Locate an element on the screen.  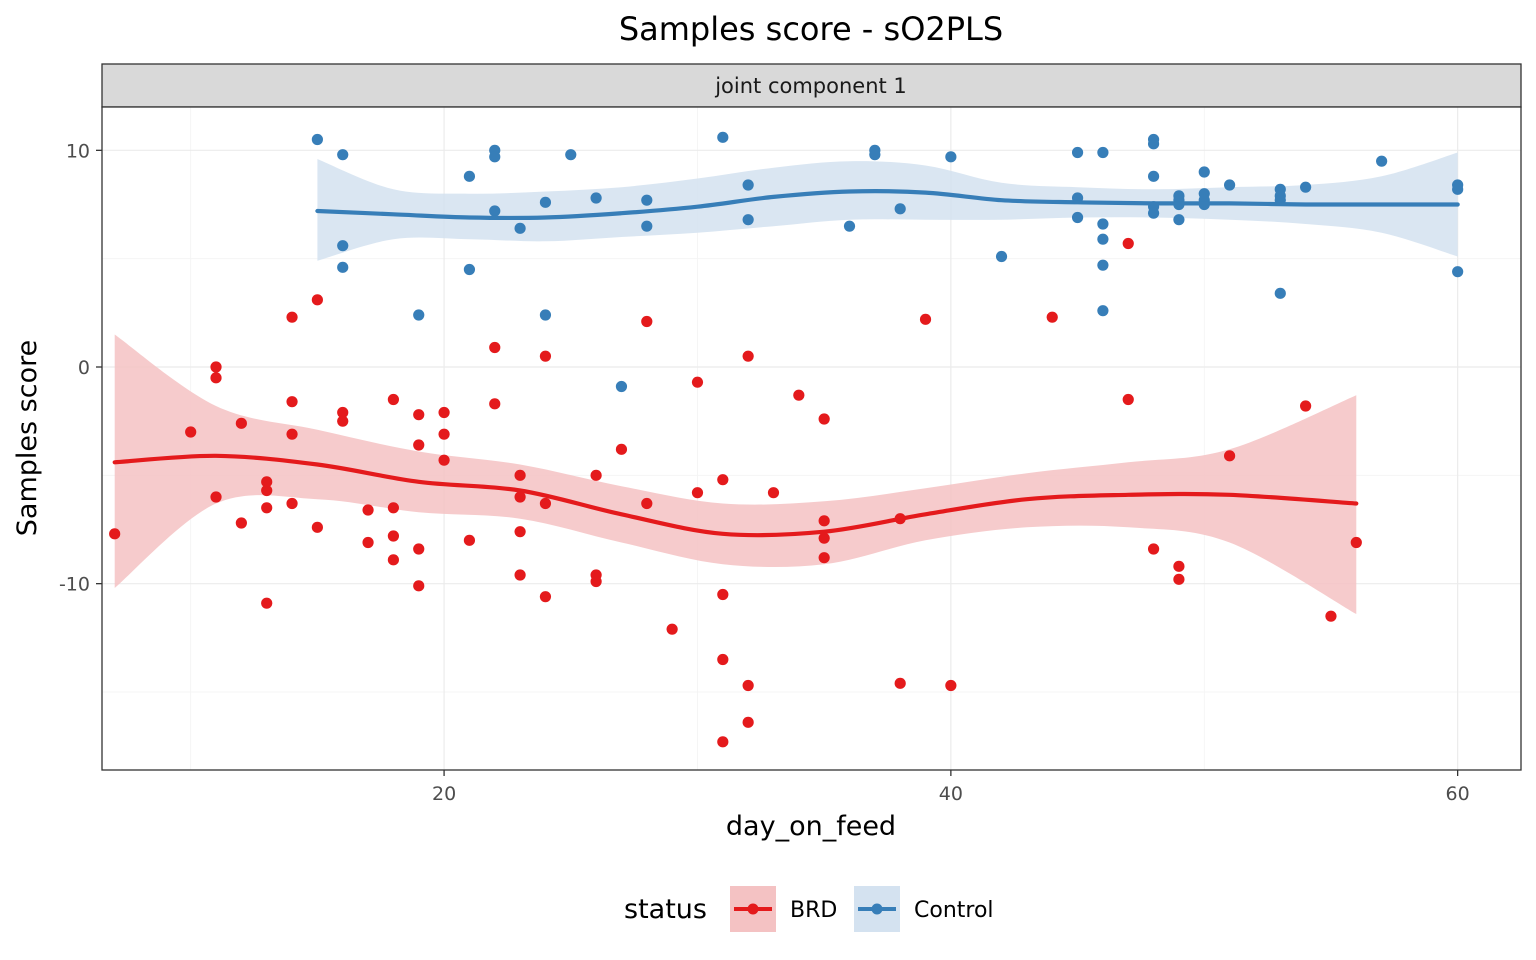
legend-title: status is located at coordinates (665, 909).